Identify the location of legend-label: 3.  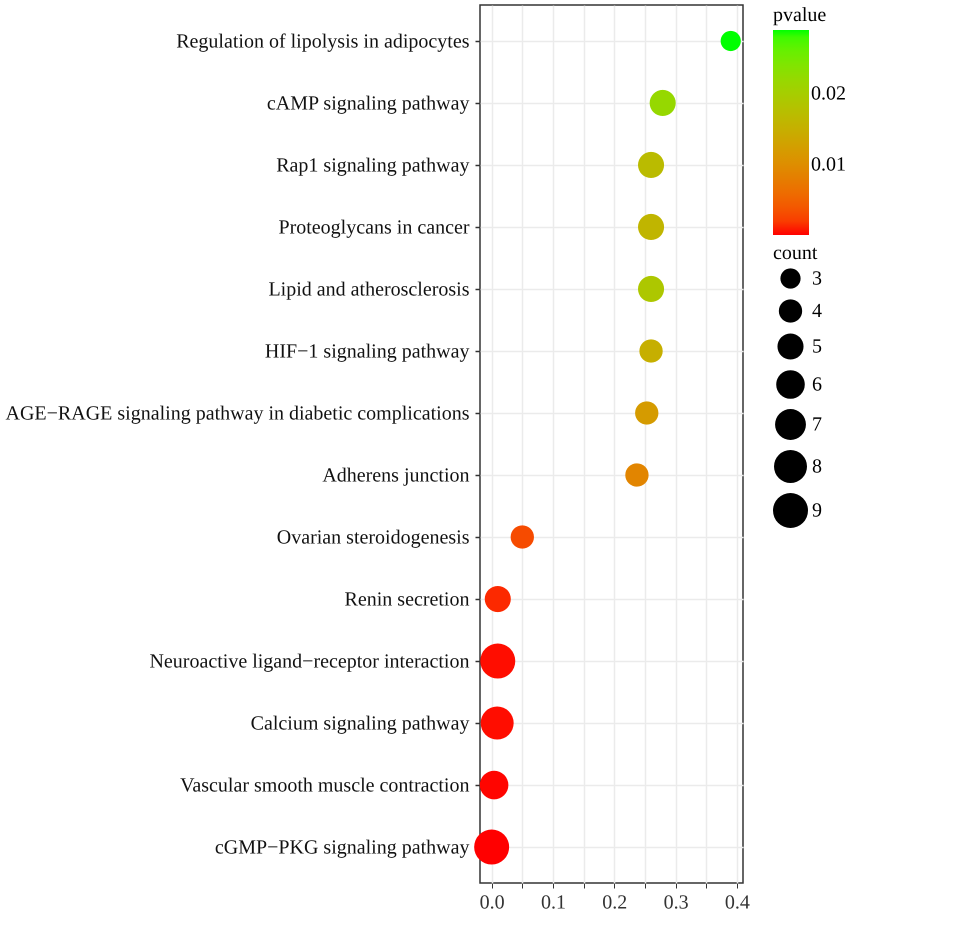
(817, 279).